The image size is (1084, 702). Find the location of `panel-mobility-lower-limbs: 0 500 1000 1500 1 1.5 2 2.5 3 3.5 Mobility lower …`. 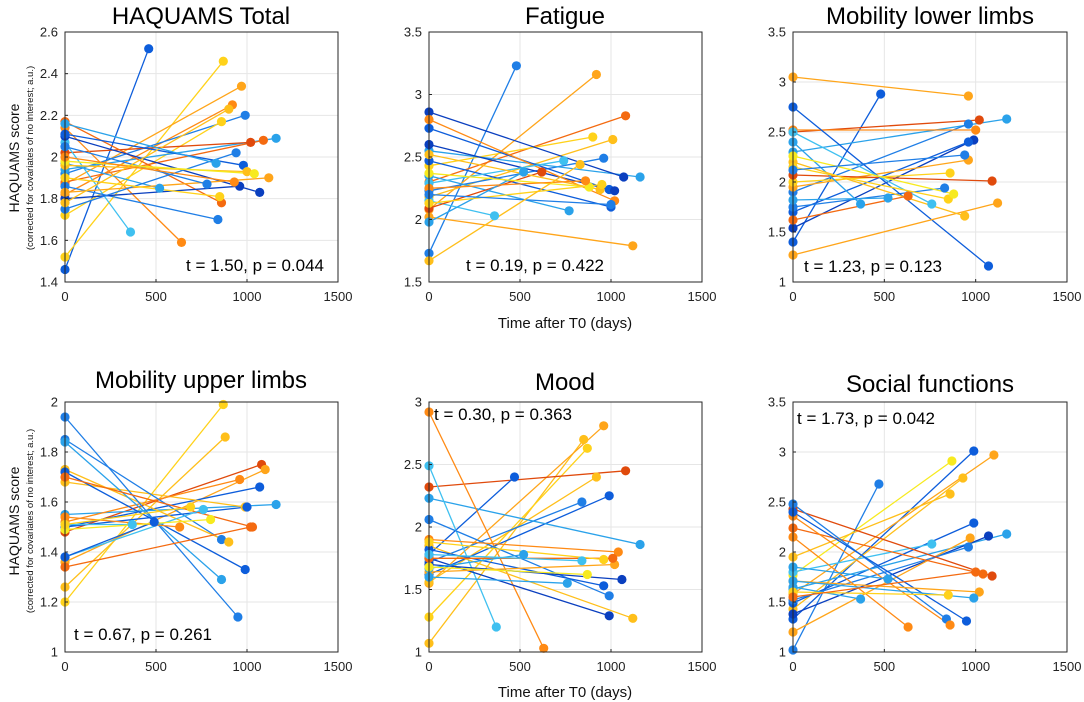

panel-mobility-lower-limbs: 0 500 1000 1500 1 1.5 2 2.5 3 3.5 Mobility lower … is located at coordinates (925, 153).